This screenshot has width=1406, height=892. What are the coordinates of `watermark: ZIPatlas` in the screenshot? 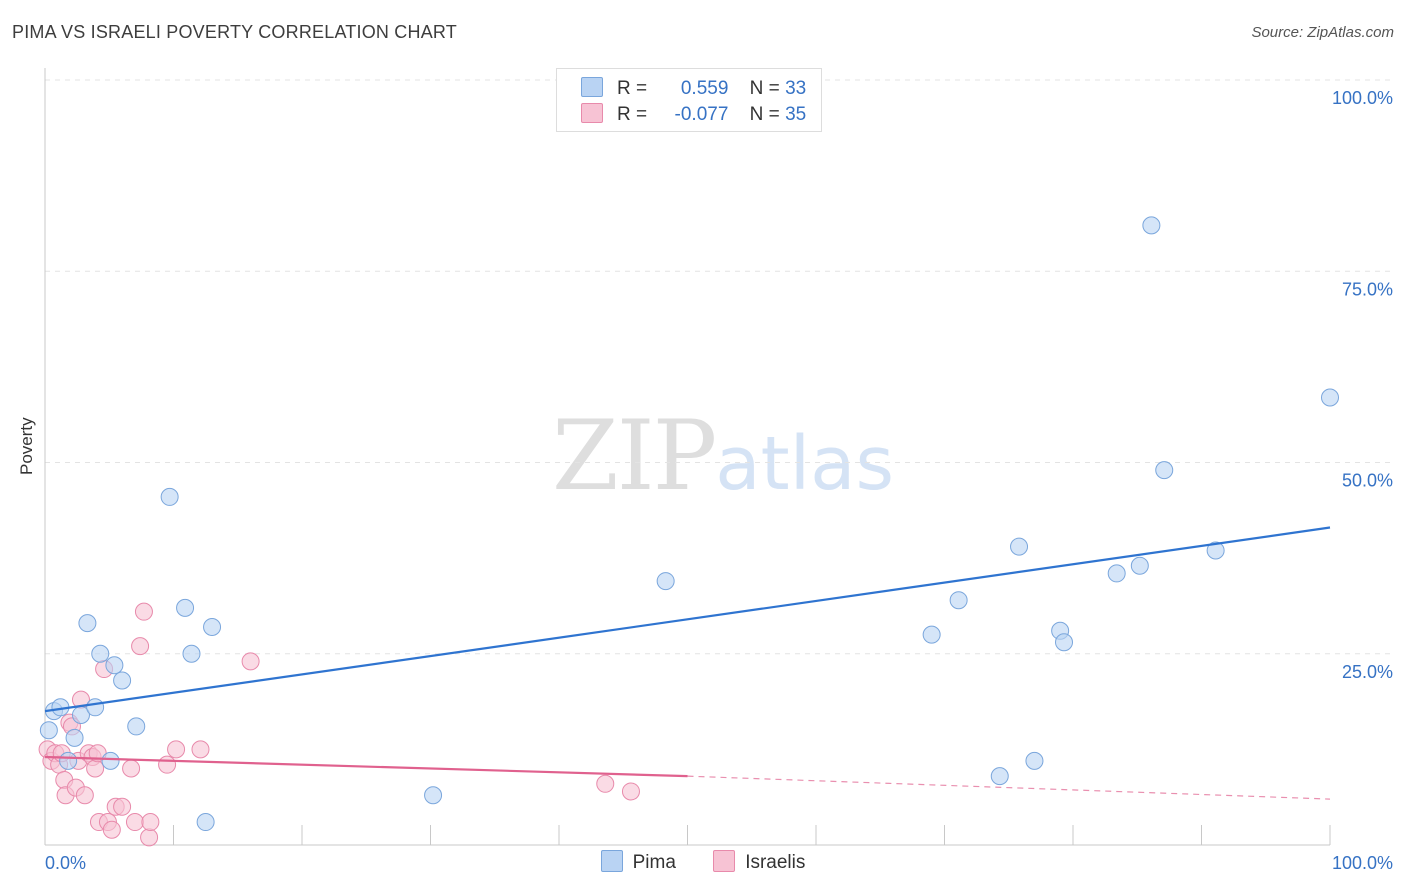 It's located at (723, 456).